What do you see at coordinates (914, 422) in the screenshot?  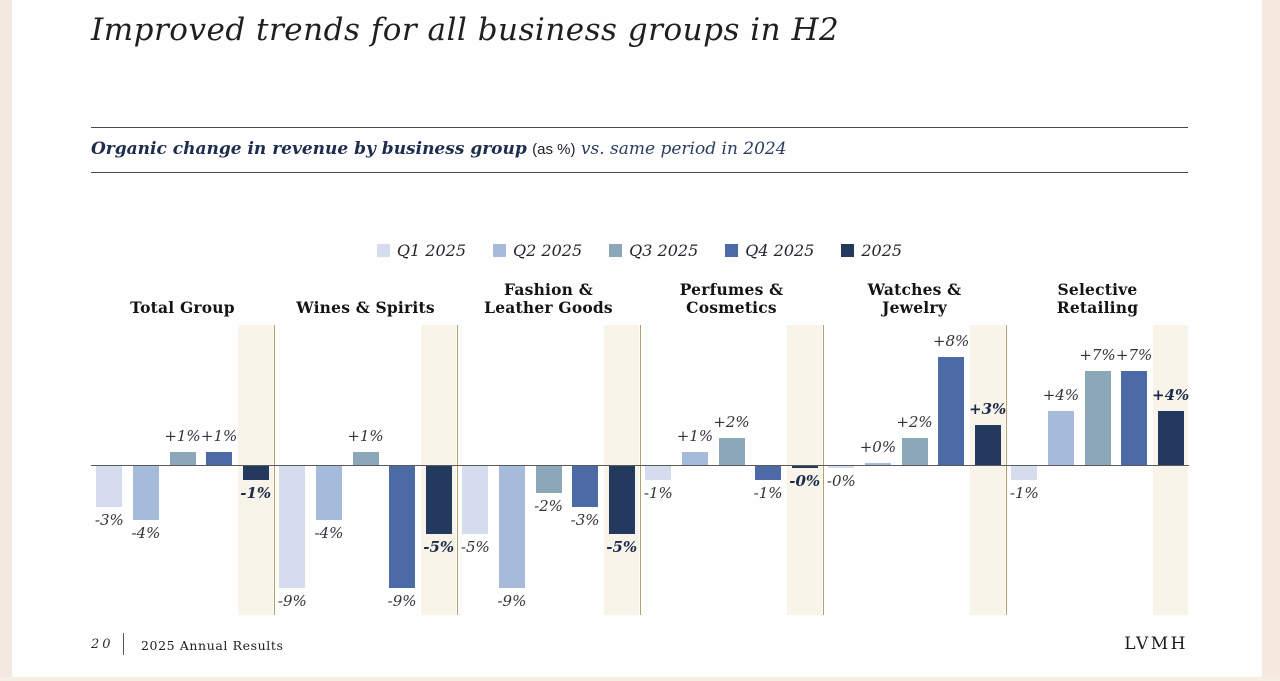 I see `bar-value-label: +2%` at bounding box center [914, 422].